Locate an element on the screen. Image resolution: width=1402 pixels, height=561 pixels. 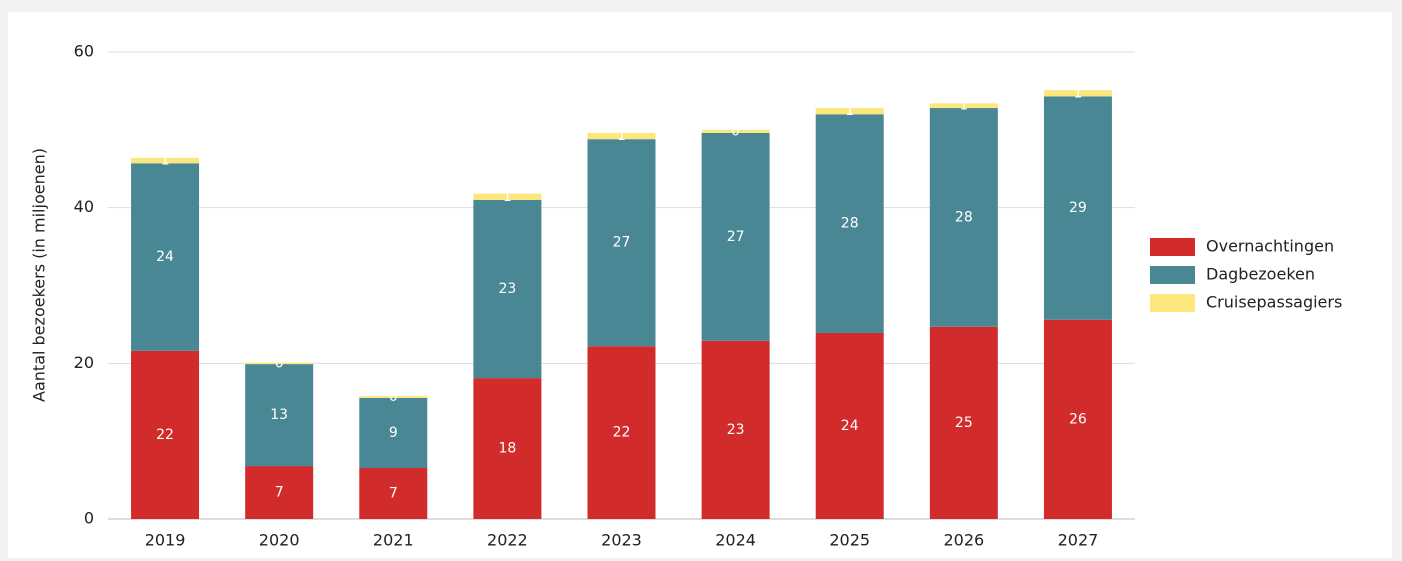
value-label: 29 is located at coordinates (1078, 208).